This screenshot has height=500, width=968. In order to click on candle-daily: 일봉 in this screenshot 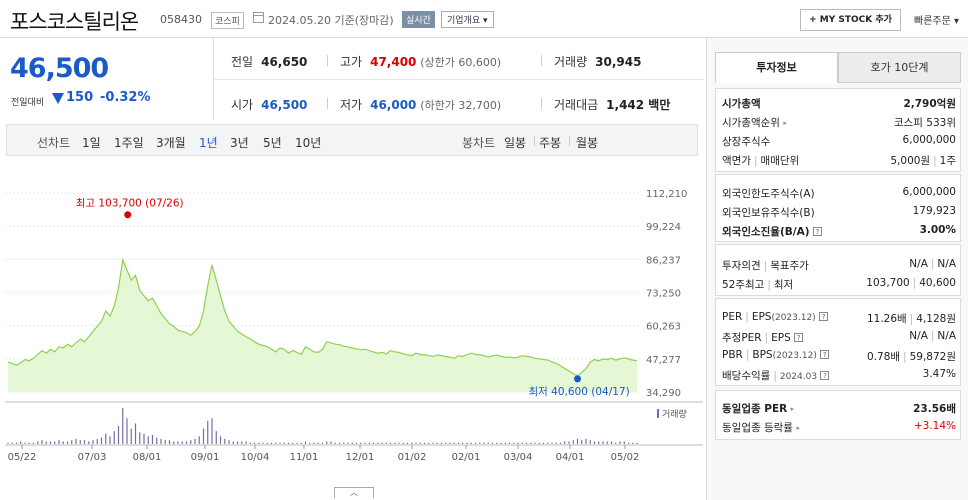, I will do `click(515, 143)`.